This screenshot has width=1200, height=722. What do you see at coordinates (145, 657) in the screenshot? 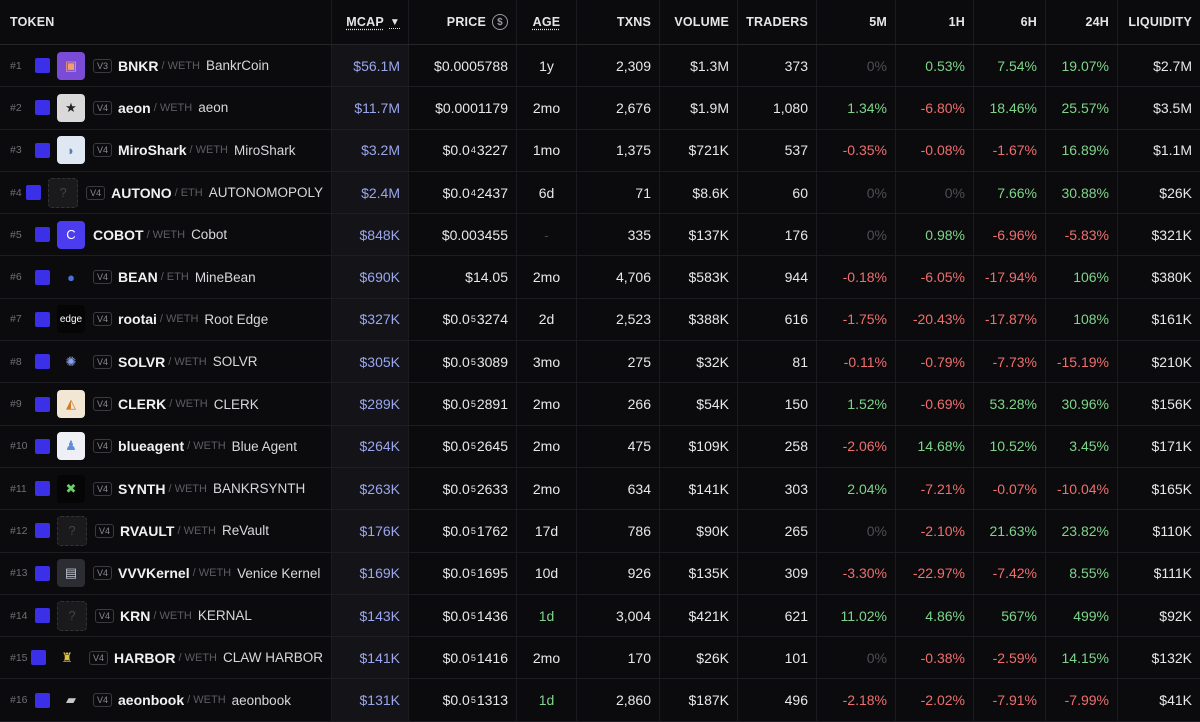
I see `token-symbol: HARBOR` at bounding box center [145, 657].